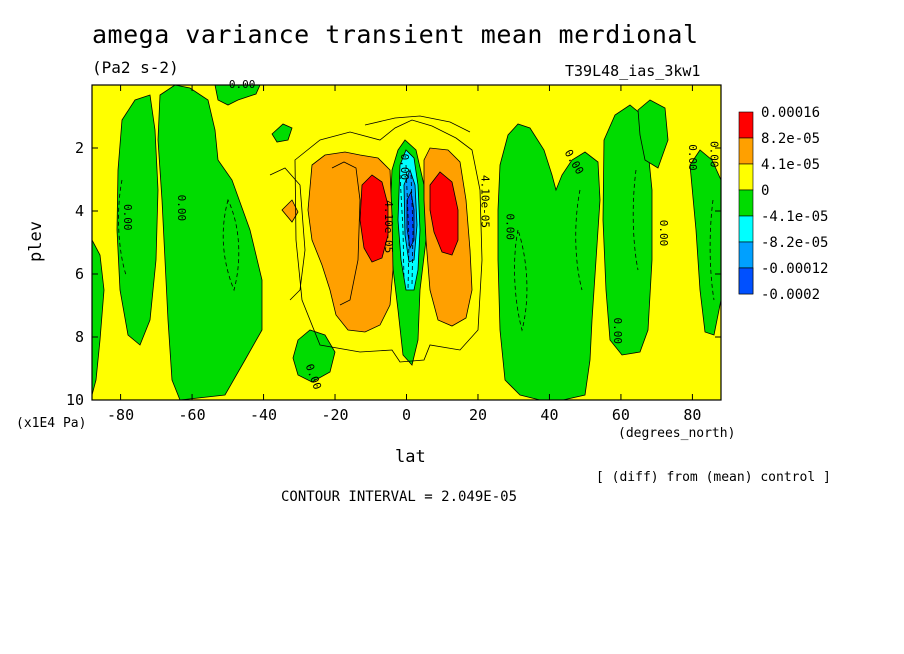  What do you see at coordinates (192, 415) in the screenshot?
I see `x-tick-label: -60` at bounding box center [192, 415].